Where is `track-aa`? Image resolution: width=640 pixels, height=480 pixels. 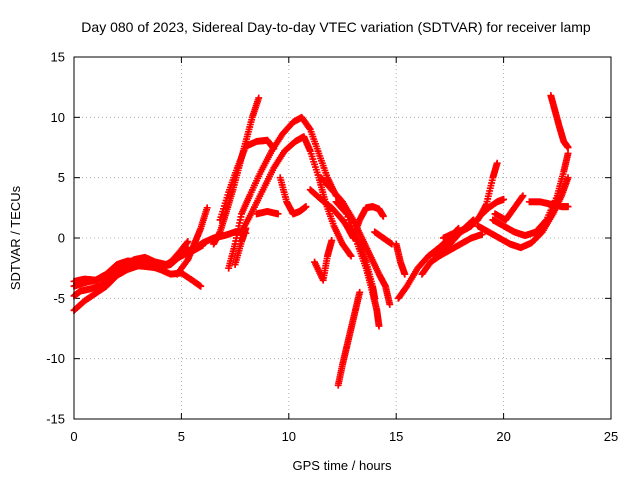
track-aa is located at coordinates (523, 213).